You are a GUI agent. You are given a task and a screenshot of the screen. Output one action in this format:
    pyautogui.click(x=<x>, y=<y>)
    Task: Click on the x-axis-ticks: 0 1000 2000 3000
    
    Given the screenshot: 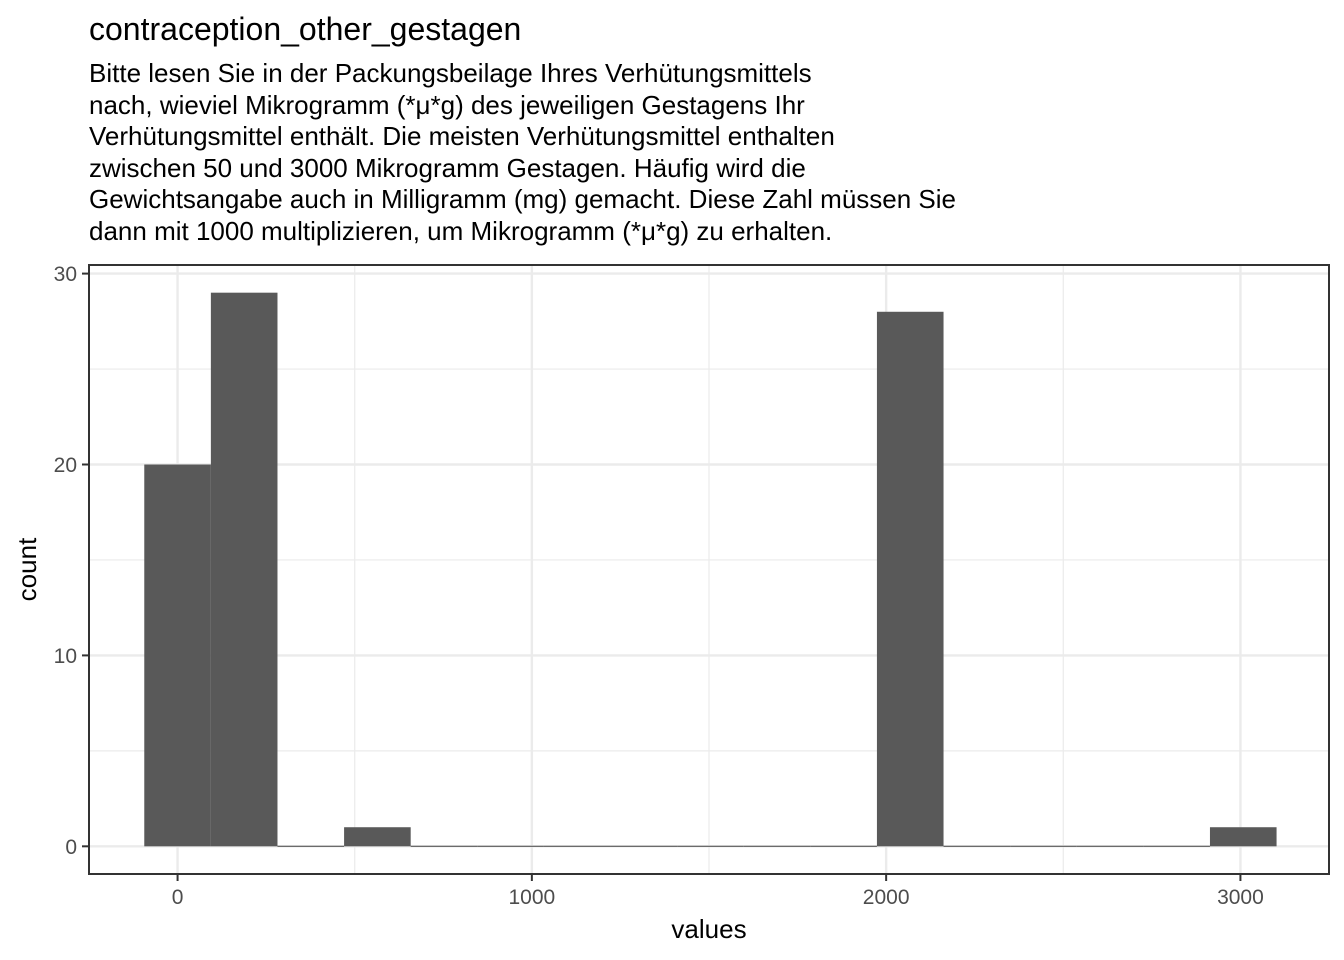 What is the action you would take?
    pyautogui.click(x=718, y=891)
    